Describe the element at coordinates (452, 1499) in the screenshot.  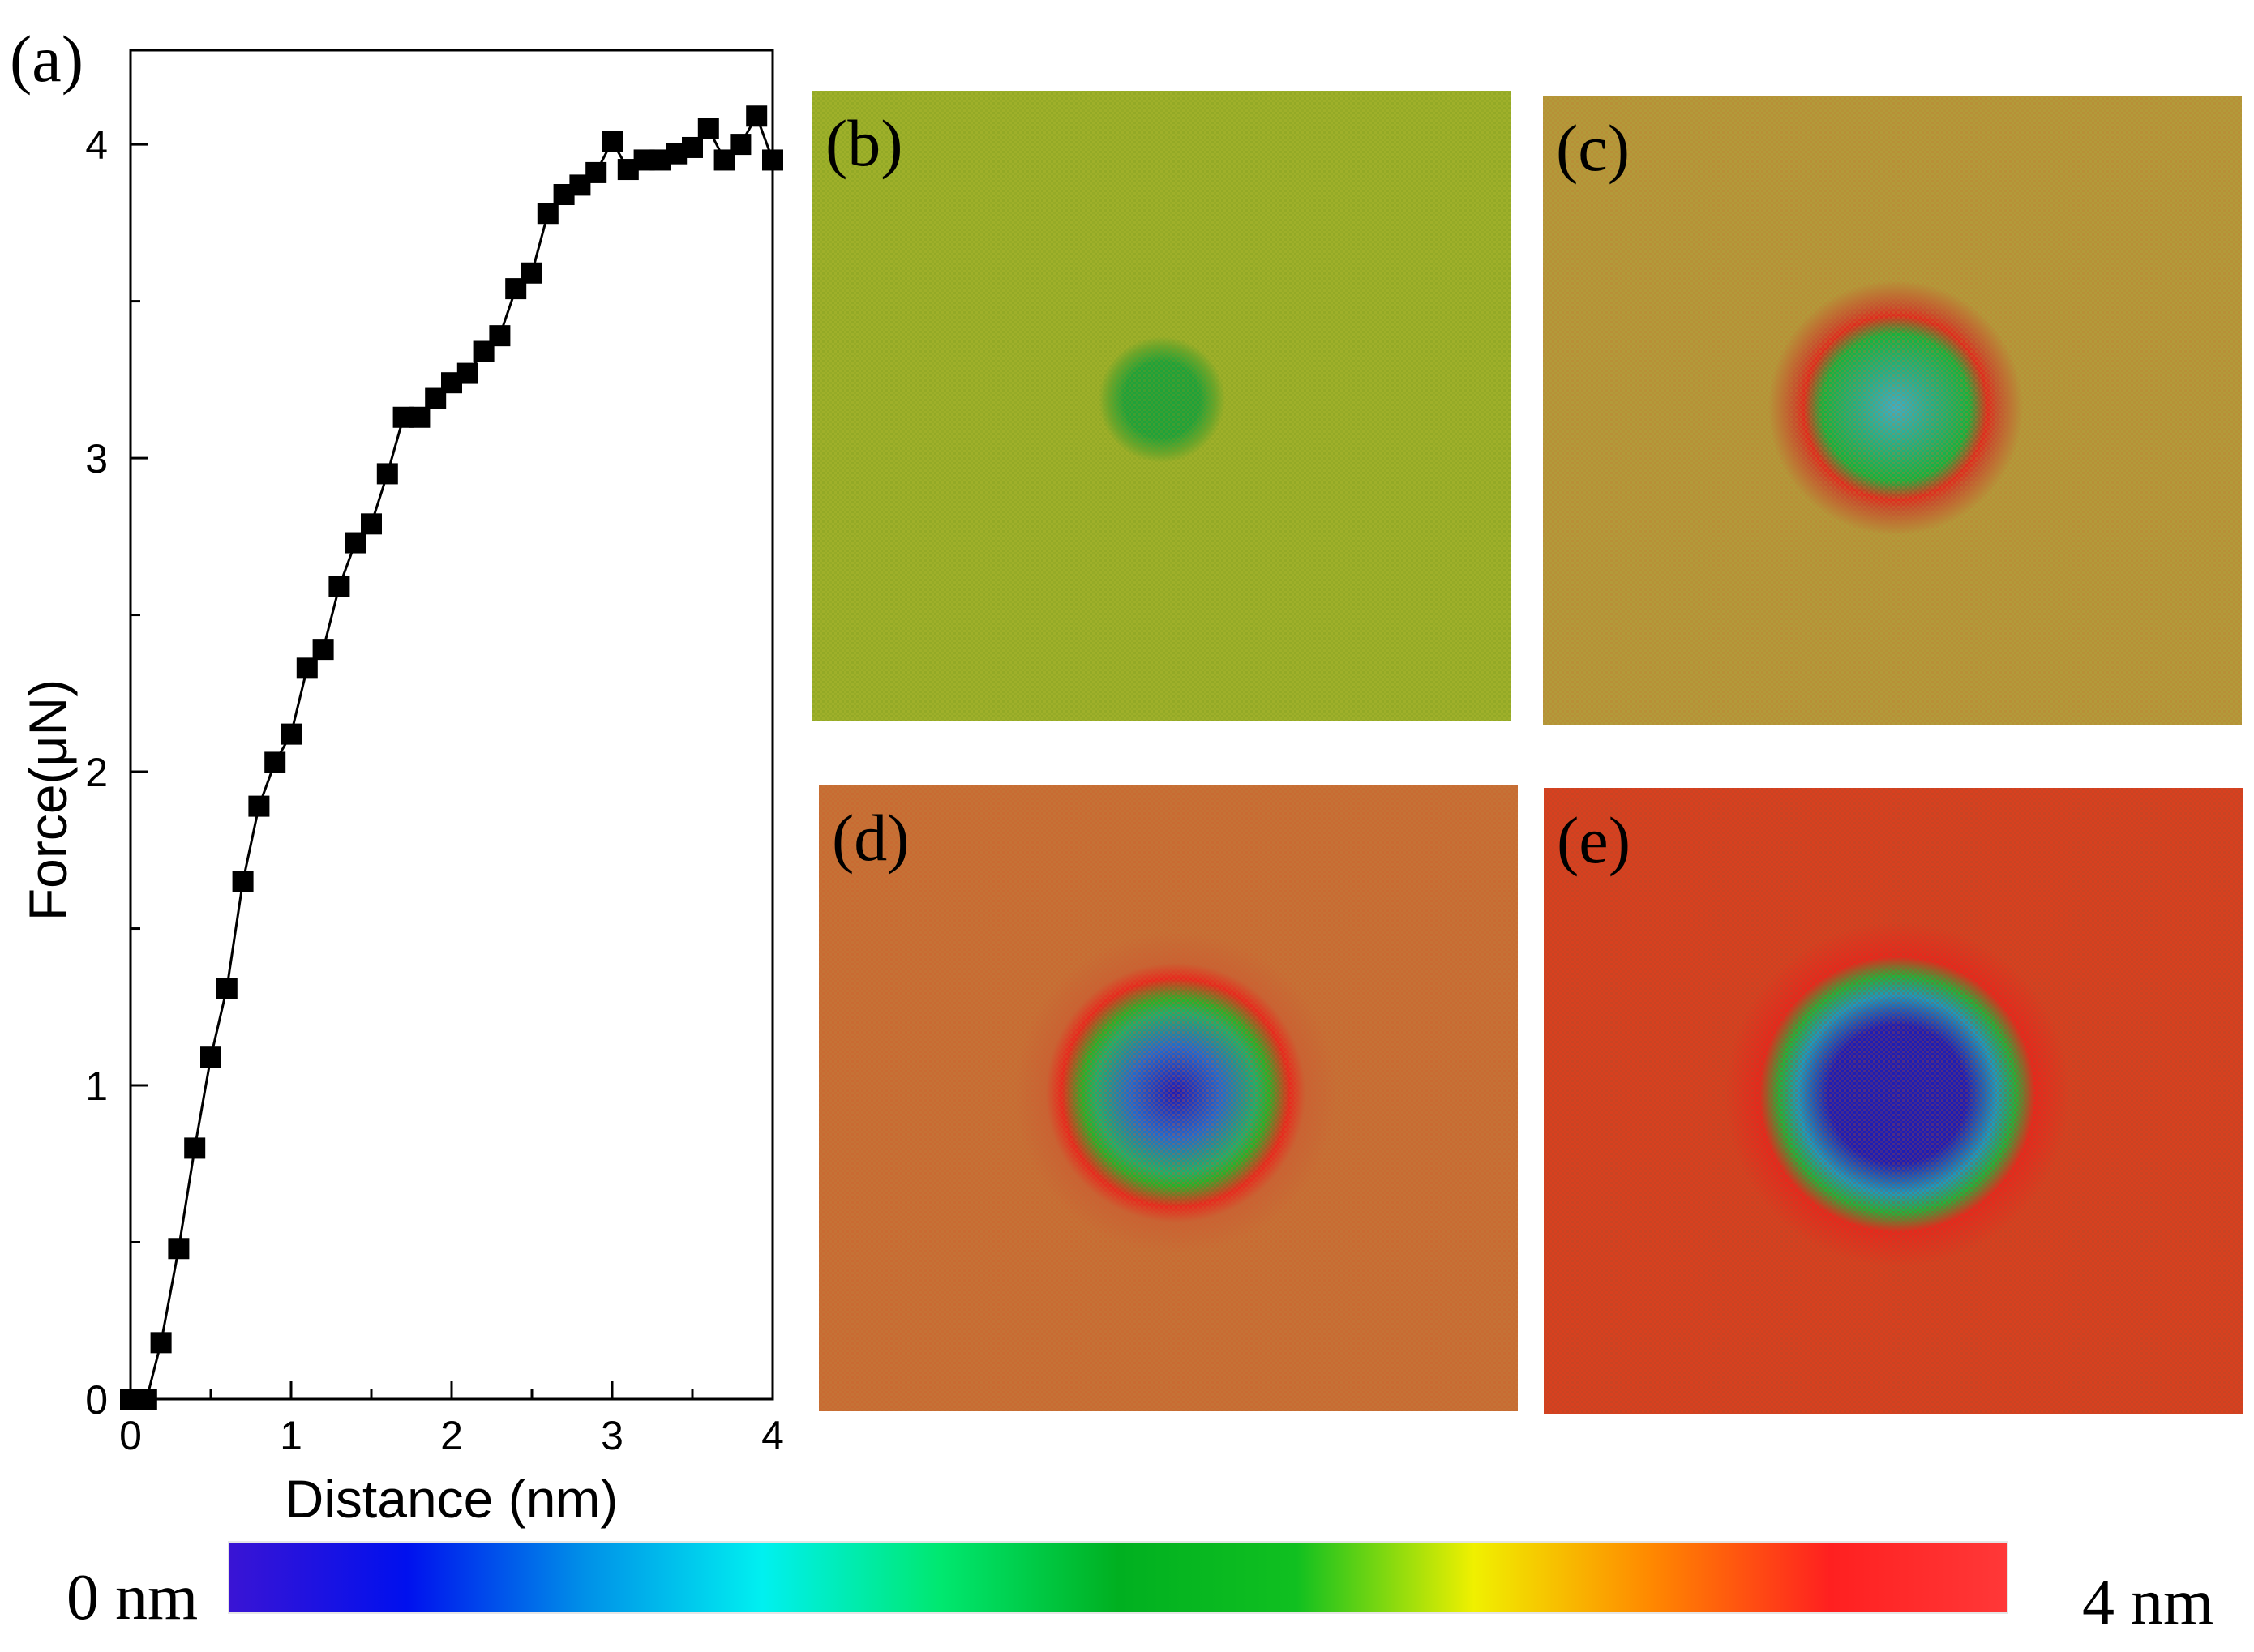
I see `x-axis-label: Distance (nm)` at that location.